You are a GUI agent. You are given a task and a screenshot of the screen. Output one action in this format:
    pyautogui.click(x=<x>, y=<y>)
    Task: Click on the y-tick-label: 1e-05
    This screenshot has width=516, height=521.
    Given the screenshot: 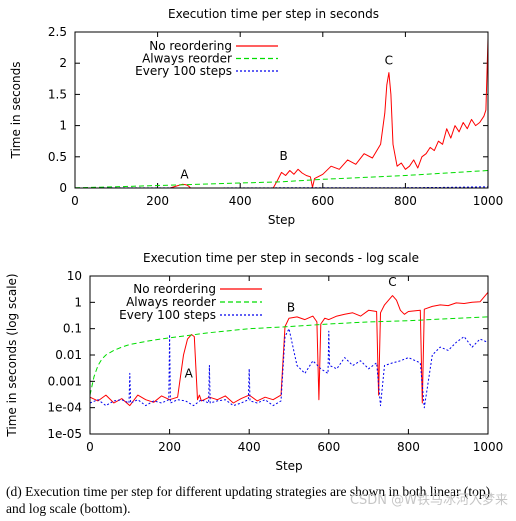 What is the action you would take?
    pyautogui.click(x=64, y=434)
    